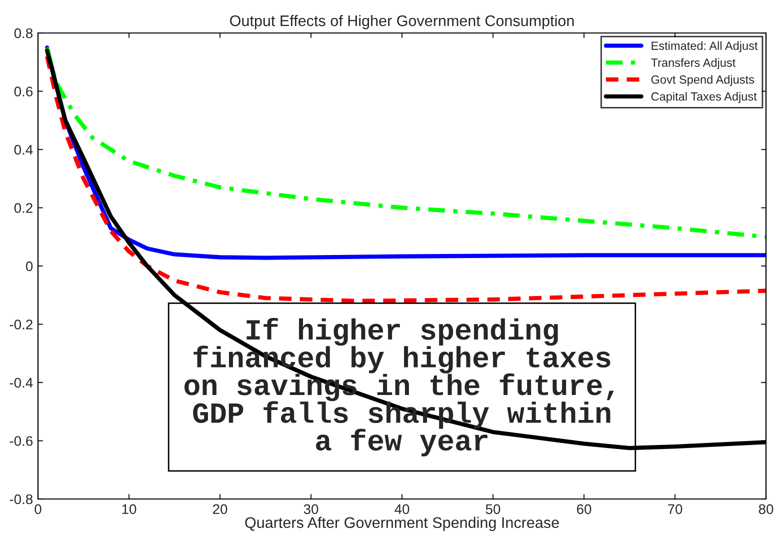 The image size is (776, 540). I want to click on legend-label: Estimated: All Adjust, so click(705, 46).